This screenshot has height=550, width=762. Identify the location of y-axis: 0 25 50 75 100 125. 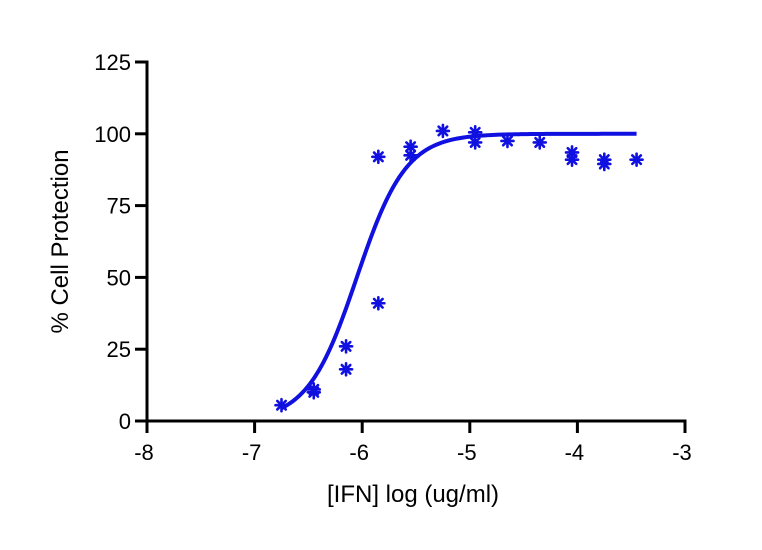
(121, 242).